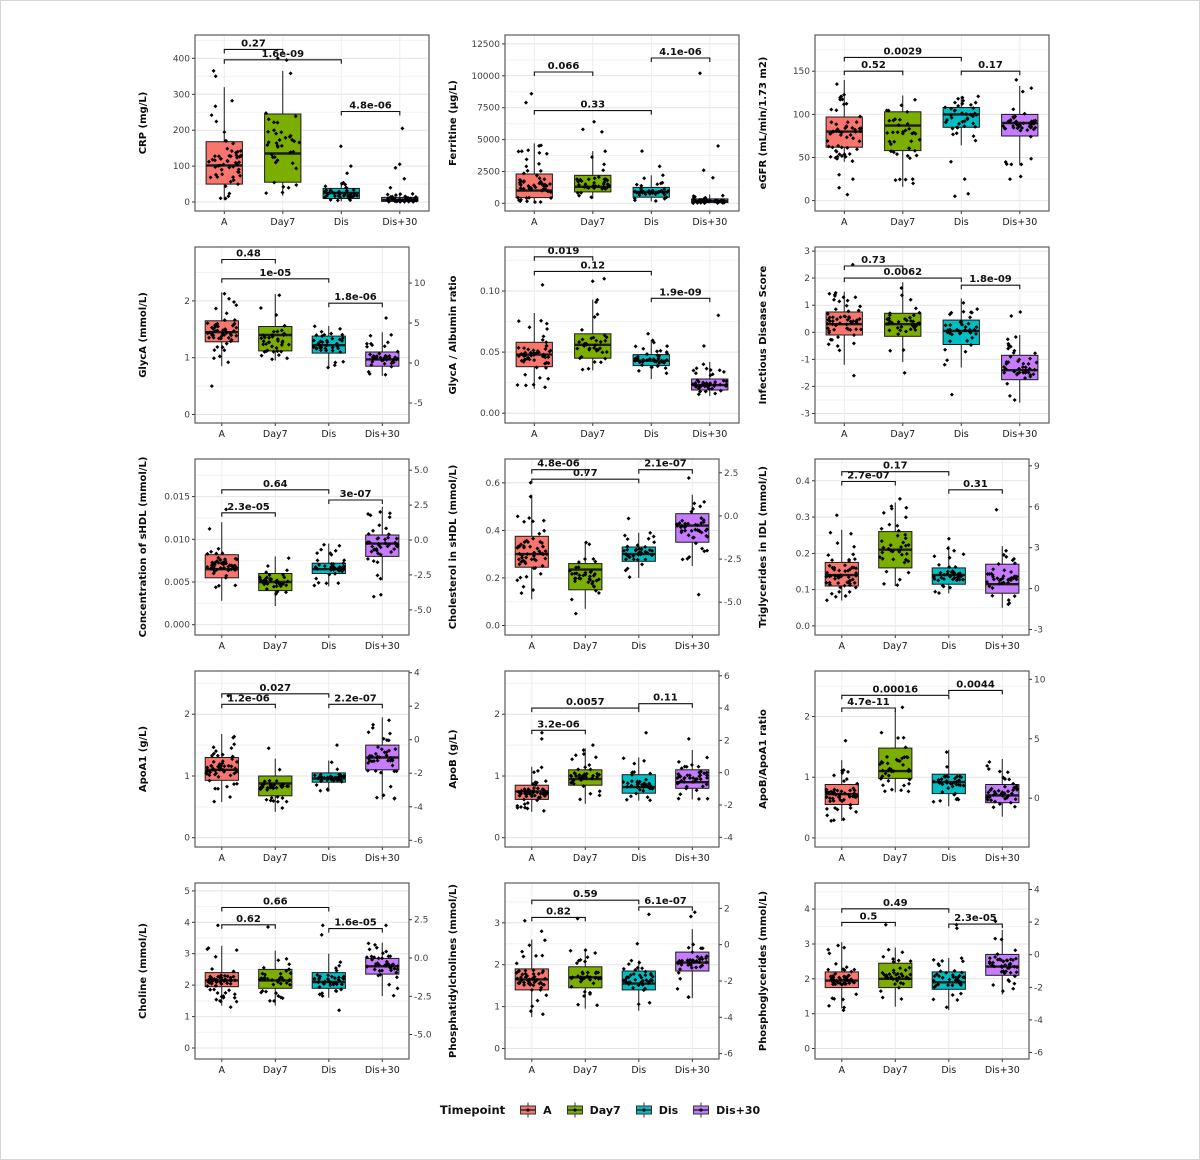 Image resolution: width=1200 pixels, height=1160 pixels. I want to click on svg-text: 2.3e-05, so click(248, 507).